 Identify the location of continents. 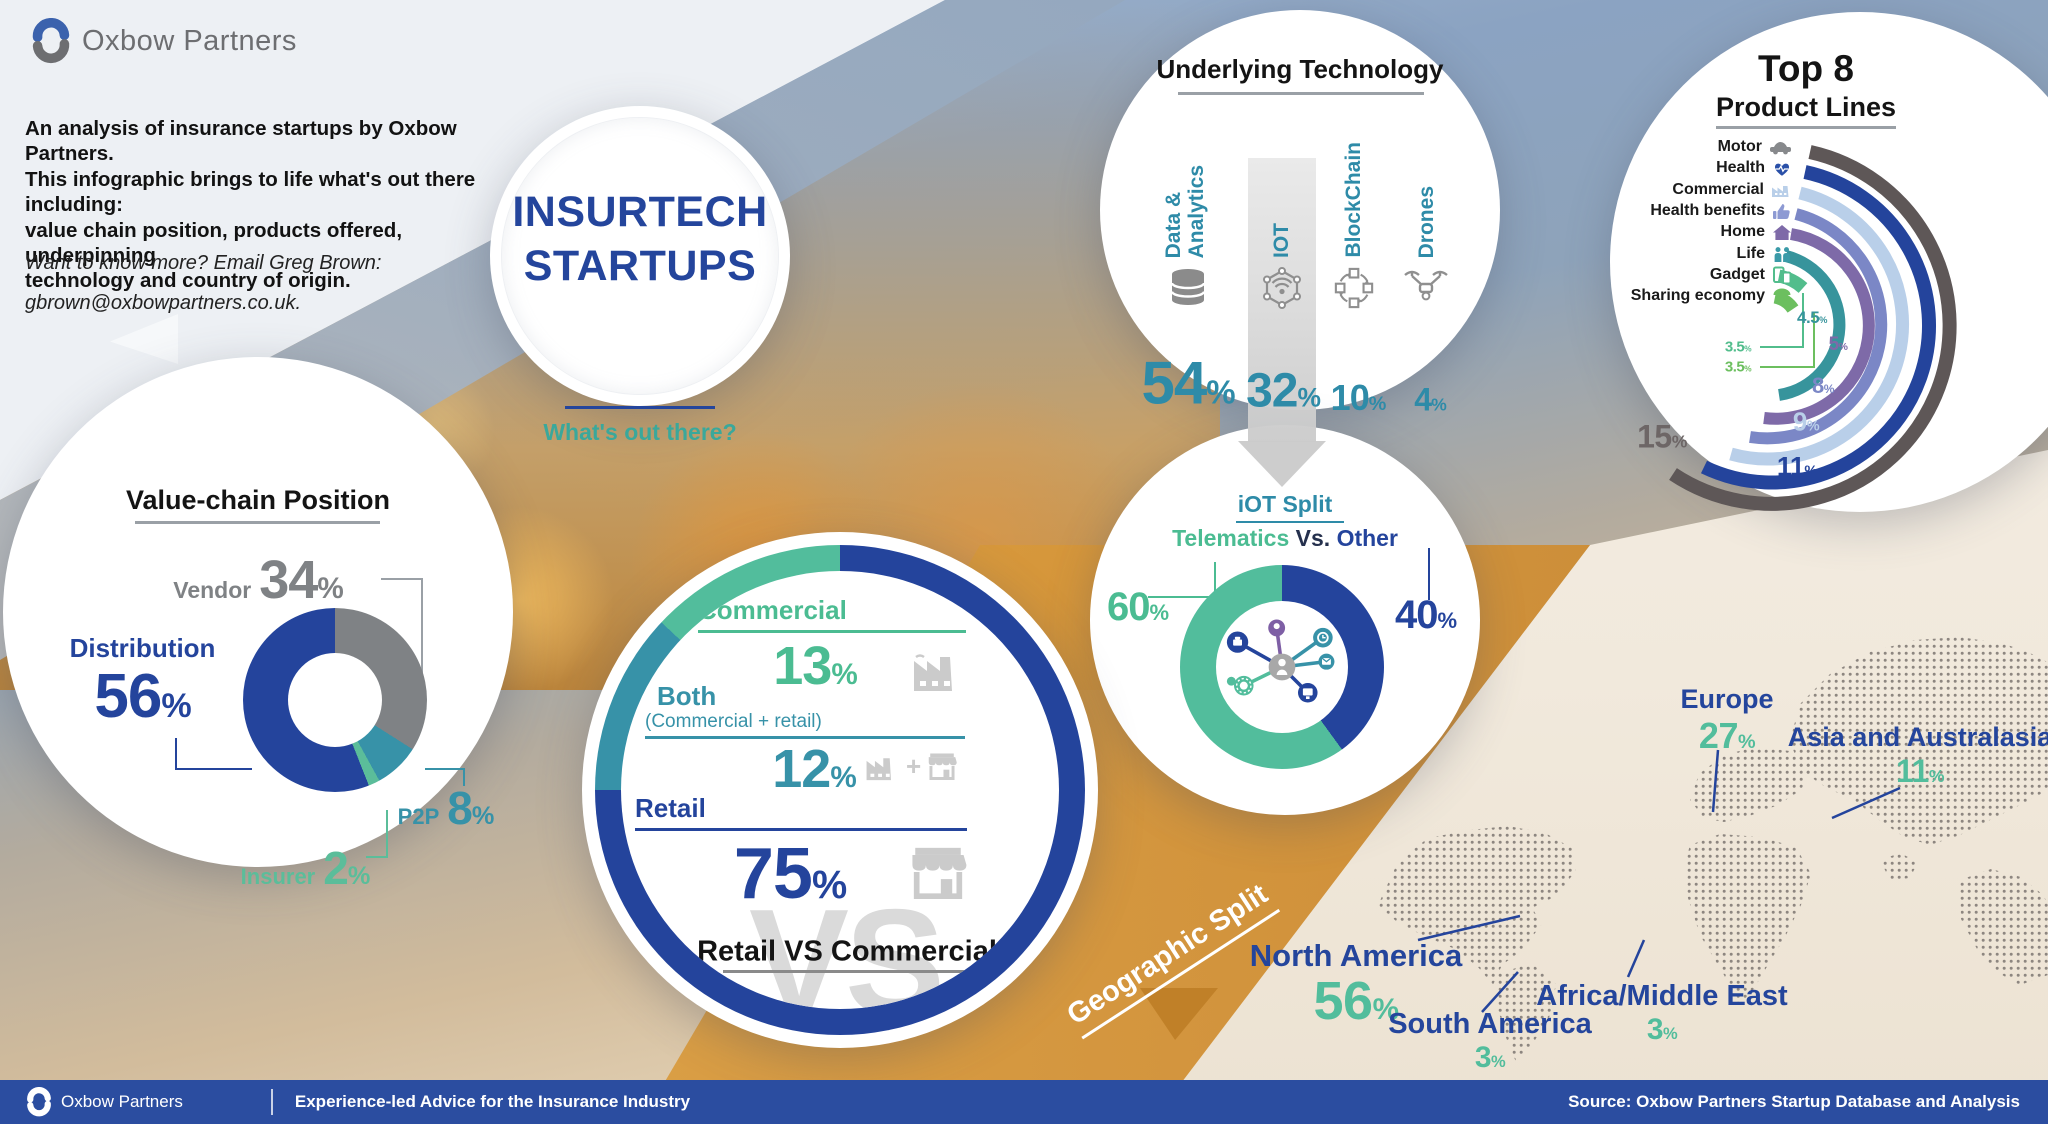
(1713, 849).